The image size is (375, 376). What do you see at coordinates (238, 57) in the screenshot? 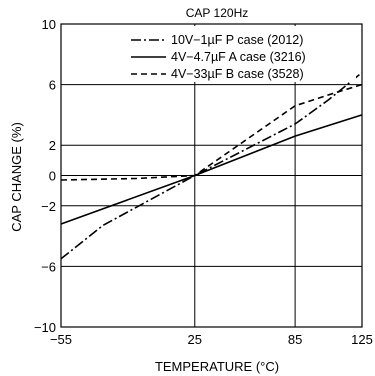
I see `legend-label: 4V−4.7µF A case (3216)` at bounding box center [238, 57].